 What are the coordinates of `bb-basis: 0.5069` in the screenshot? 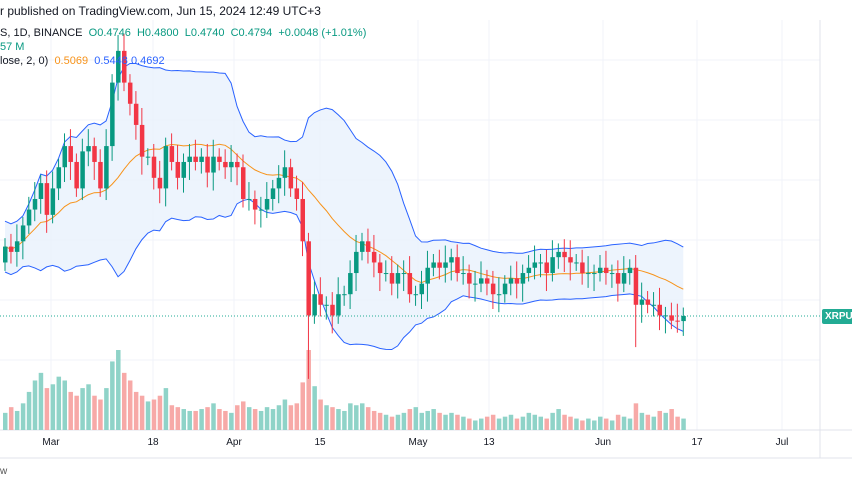 It's located at (71, 61).